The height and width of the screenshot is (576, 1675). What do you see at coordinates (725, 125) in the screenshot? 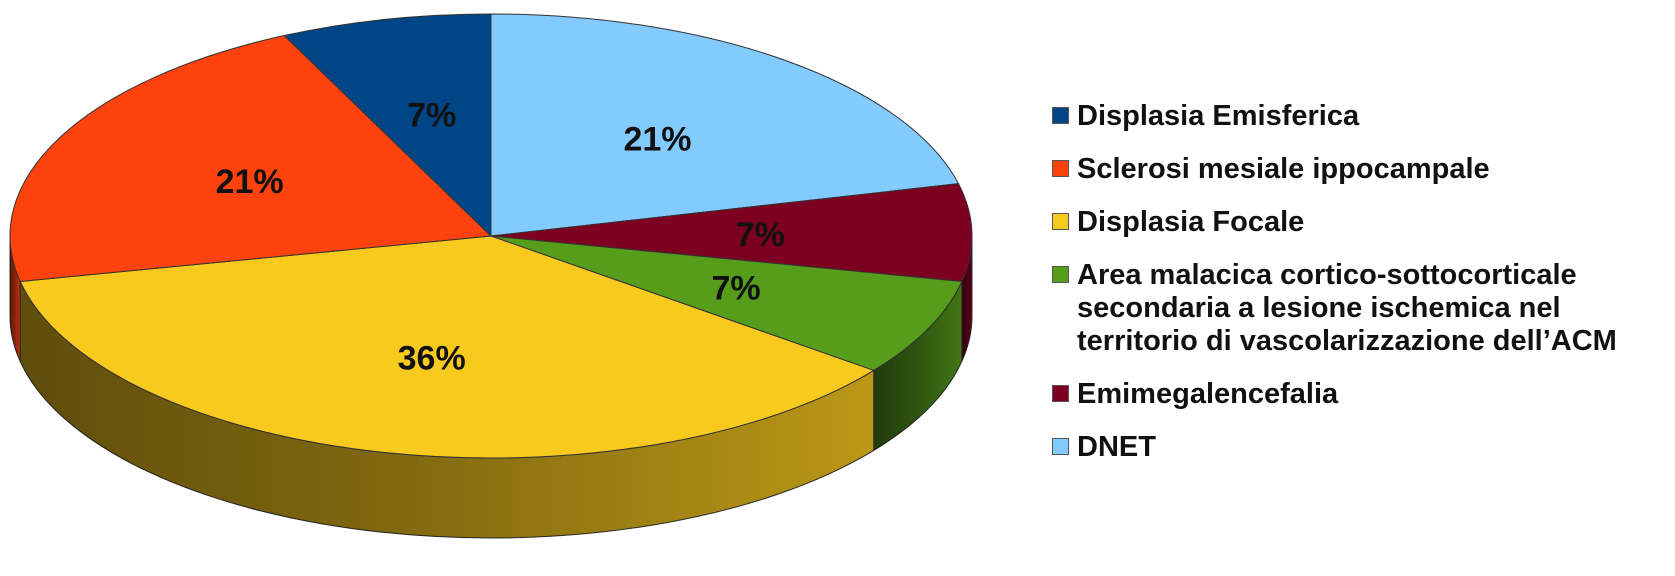
I see `pie-slice-dnet` at bounding box center [725, 125].